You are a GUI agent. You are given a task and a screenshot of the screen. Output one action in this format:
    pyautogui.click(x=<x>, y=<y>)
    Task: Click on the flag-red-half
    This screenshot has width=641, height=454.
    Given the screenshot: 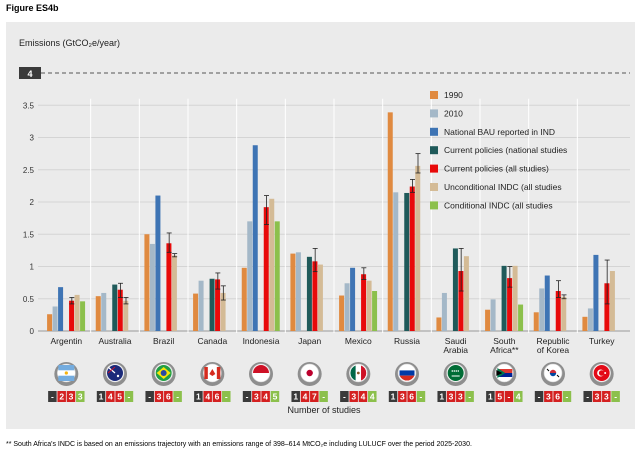 What is the action you would take?
    pyautogui.click(x=261, y=369)
    